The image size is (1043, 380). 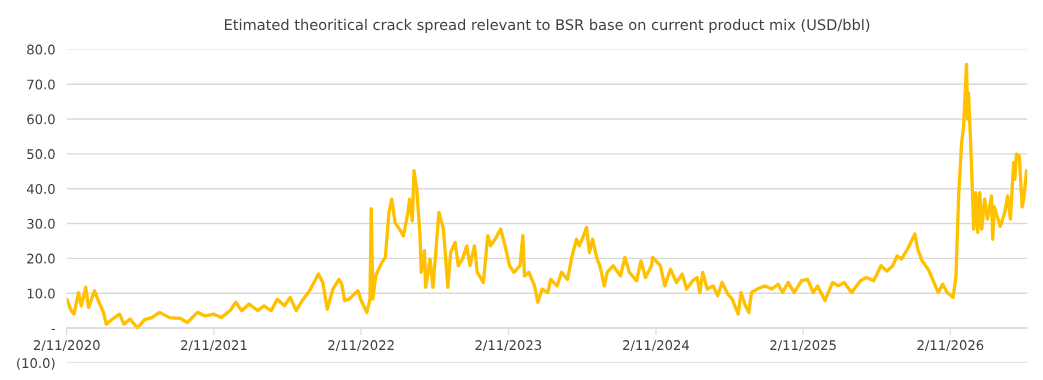 I want to click on y-tick-label: 30.0, so click(x=41, y=223).